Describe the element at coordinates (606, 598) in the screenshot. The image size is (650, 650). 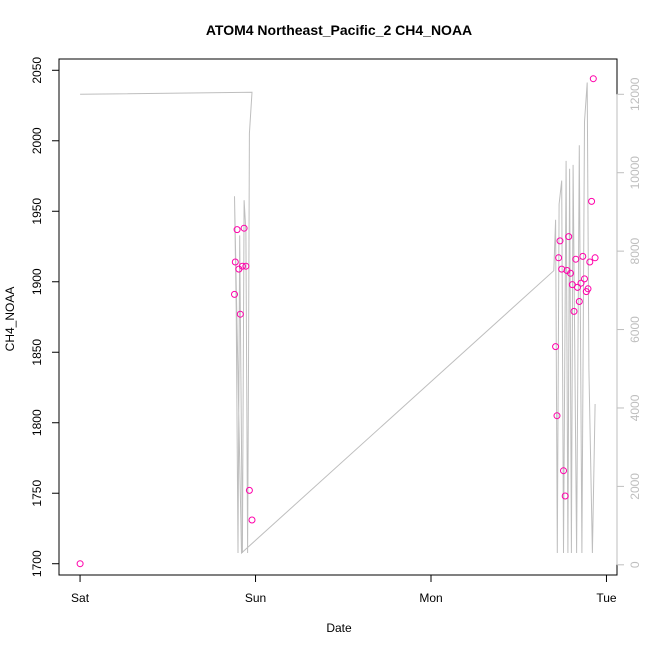
I see `x-tick-label: Tue` at that location.